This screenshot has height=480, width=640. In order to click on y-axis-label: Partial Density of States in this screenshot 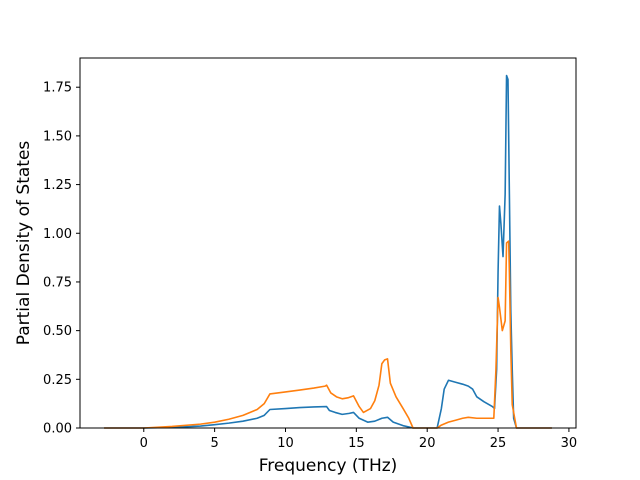, I will do `click(24, 243)`.